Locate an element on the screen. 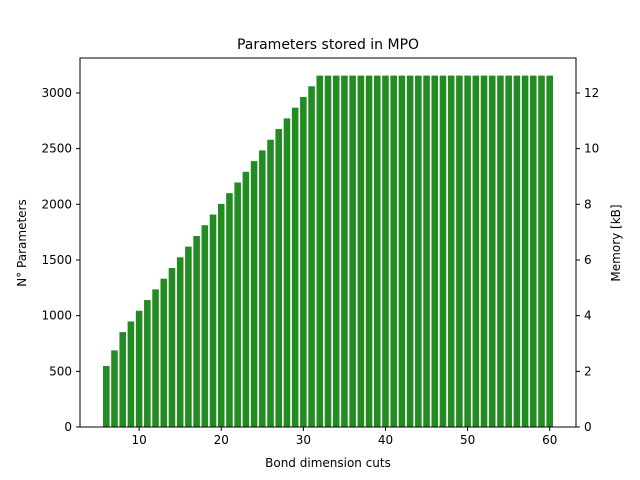  y-tick-label: 3000 is located at coordinates (56, 93).